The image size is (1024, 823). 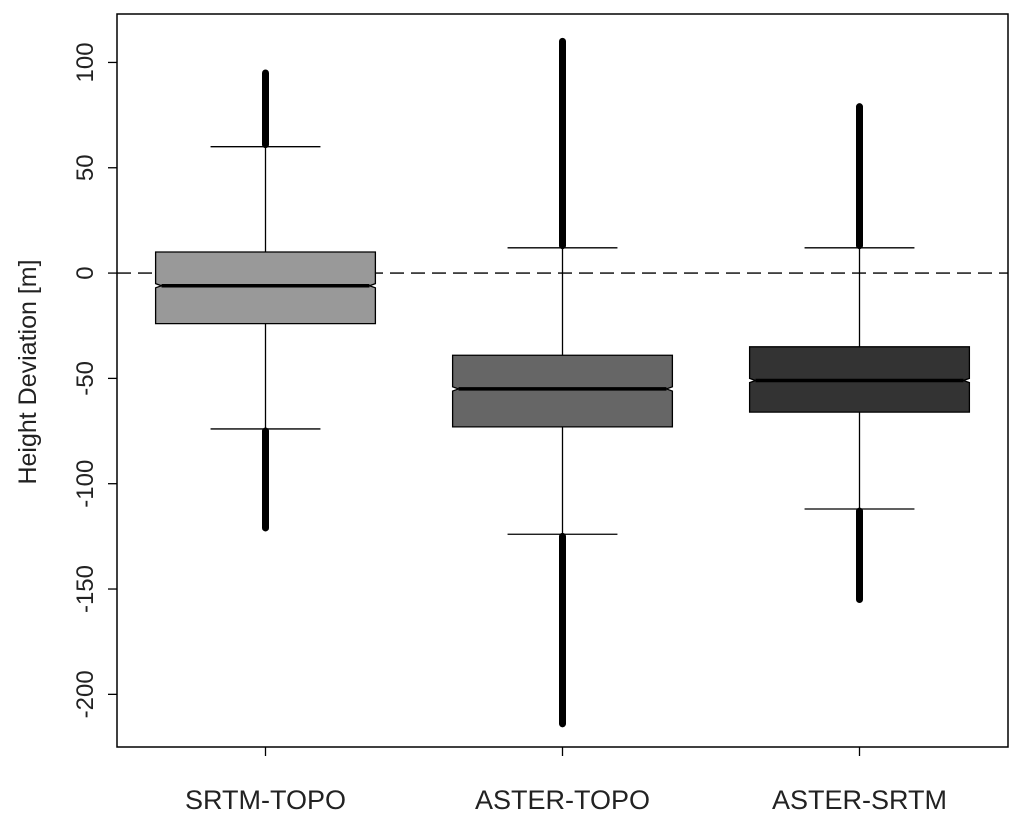 What do you see at coordinates (28, 371) in the screenshot?
I see `y-axis-title: Height Deviation [m]` at bounding box center [28, 371].